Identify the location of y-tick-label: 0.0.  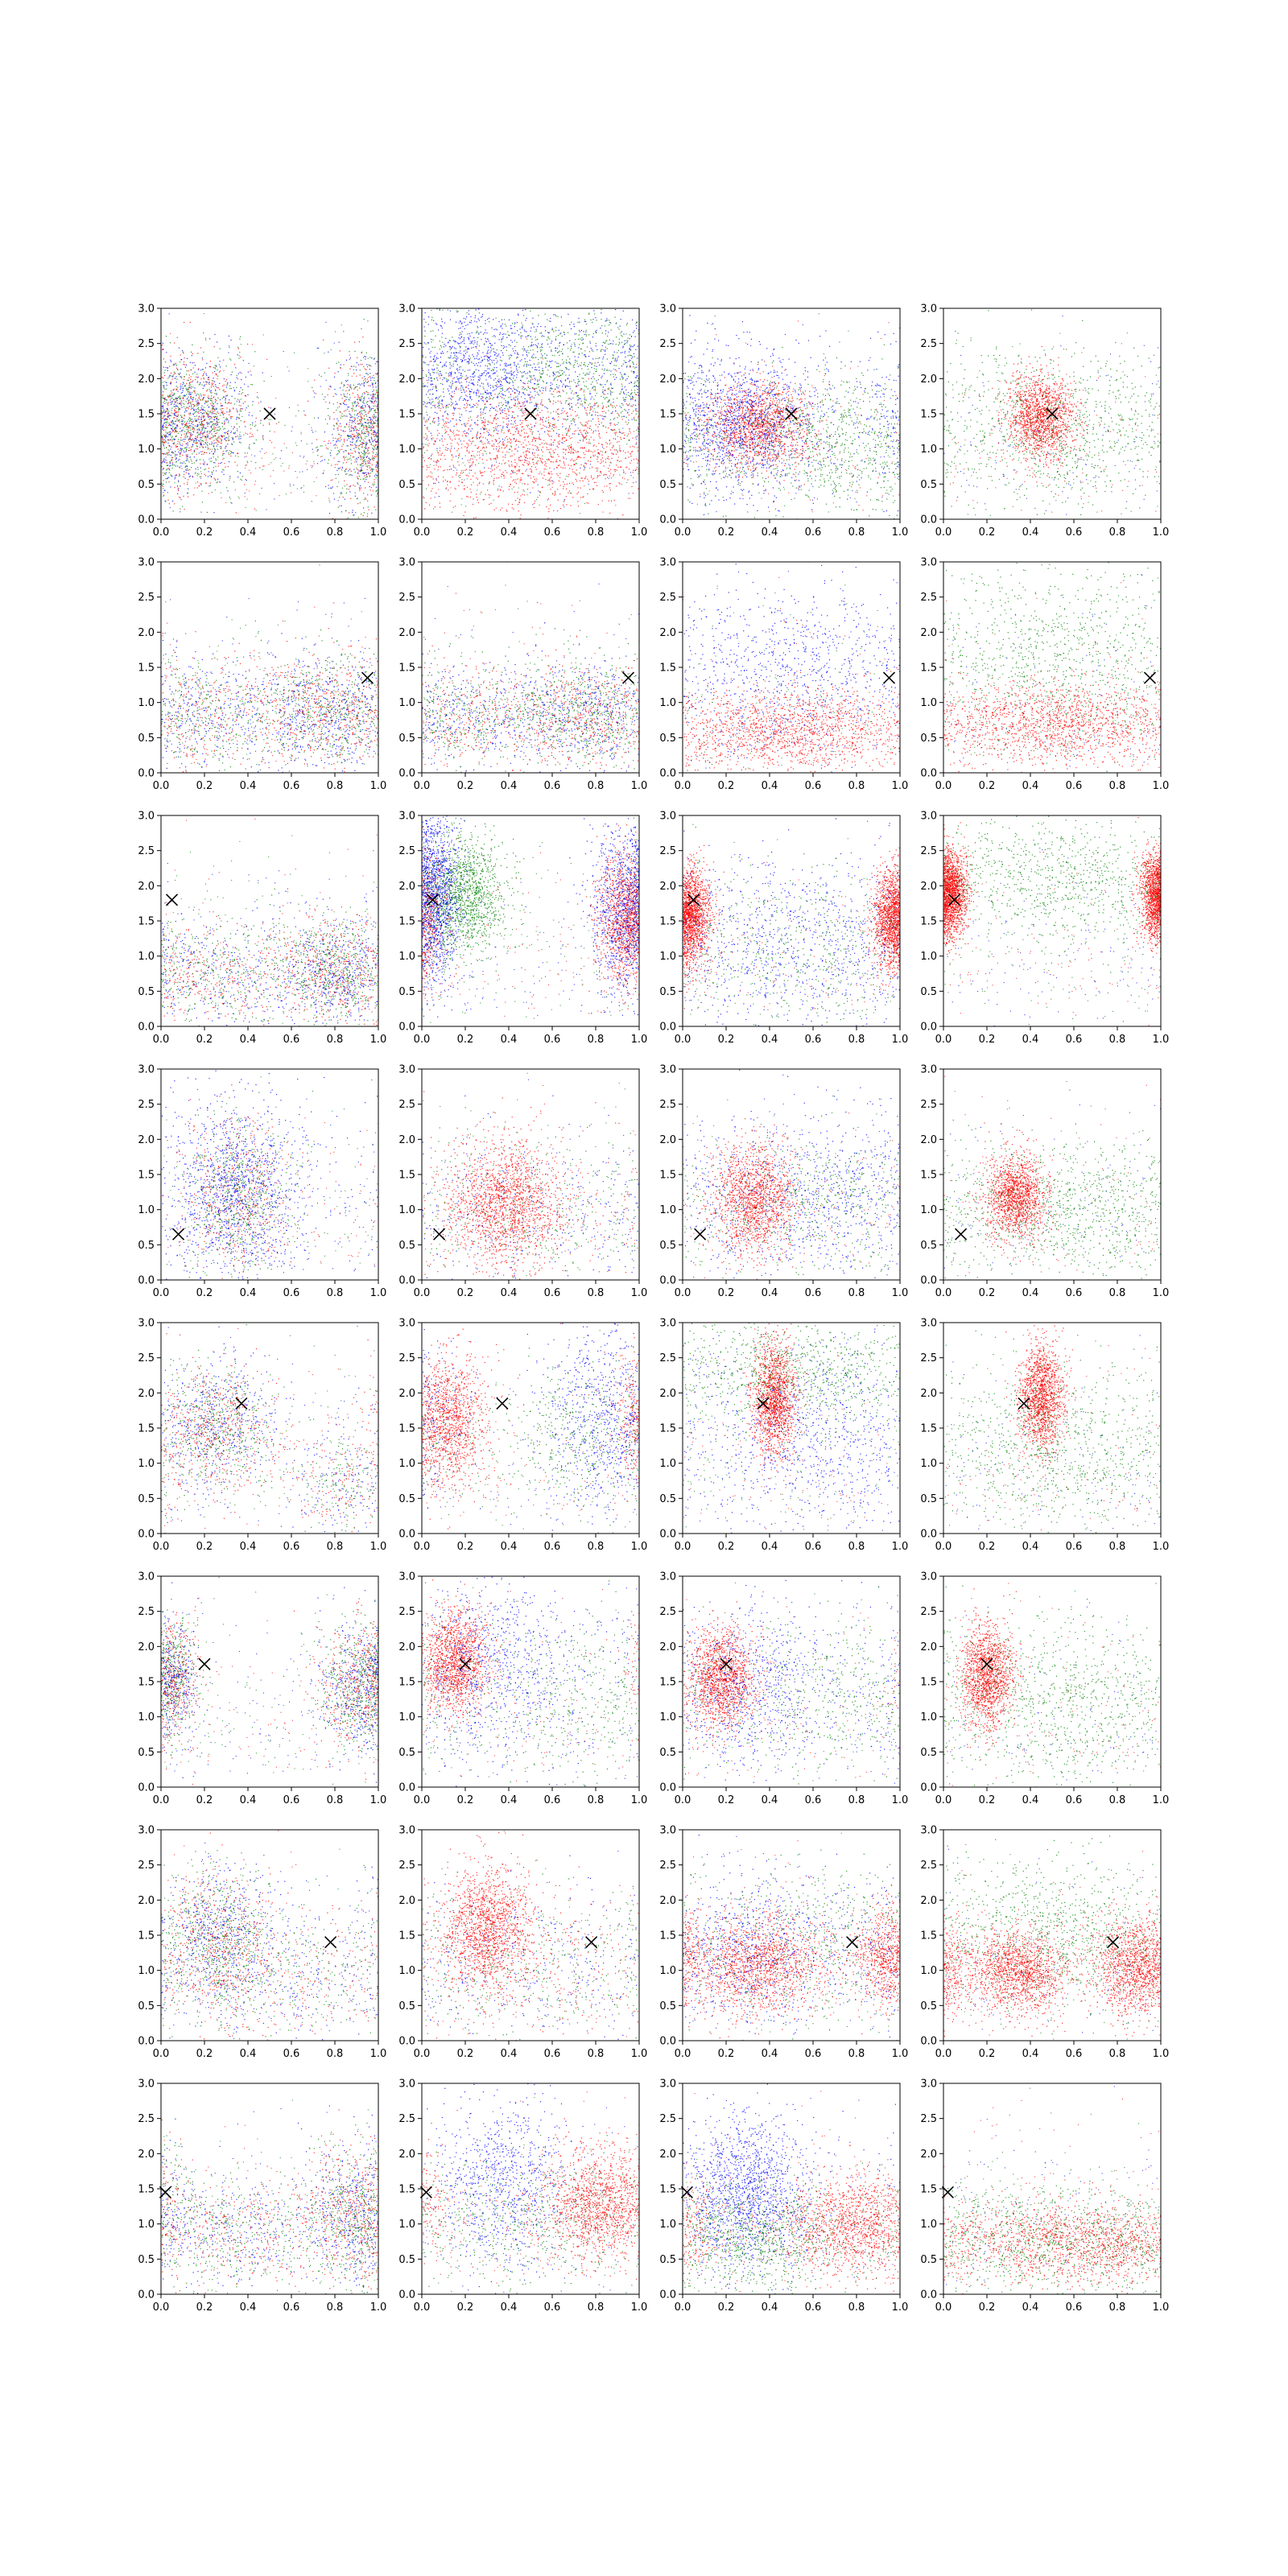
(146, 520).